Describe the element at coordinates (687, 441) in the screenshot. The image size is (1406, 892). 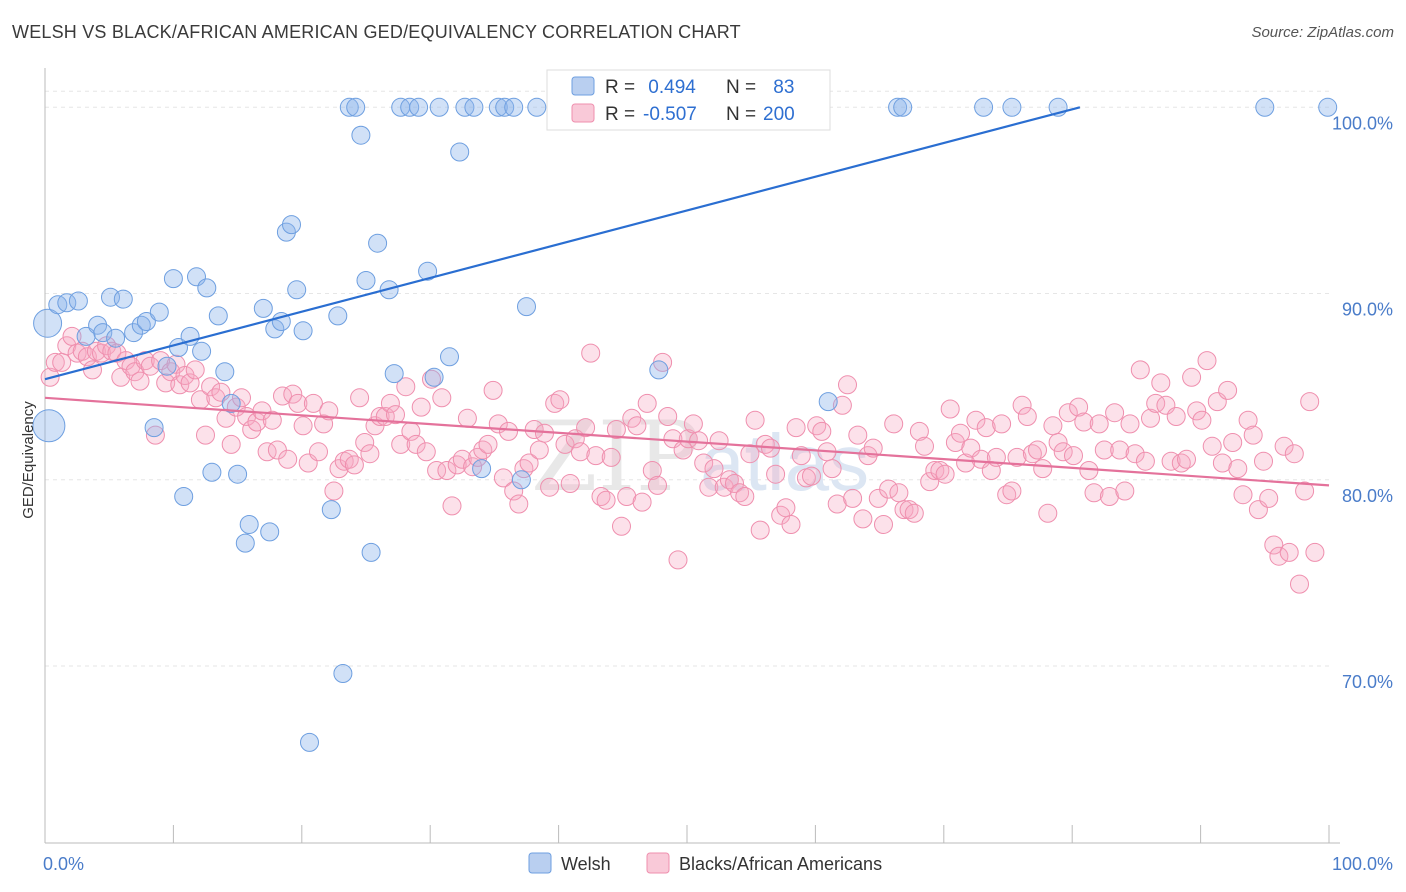
I see `trend-line-black` at that location.